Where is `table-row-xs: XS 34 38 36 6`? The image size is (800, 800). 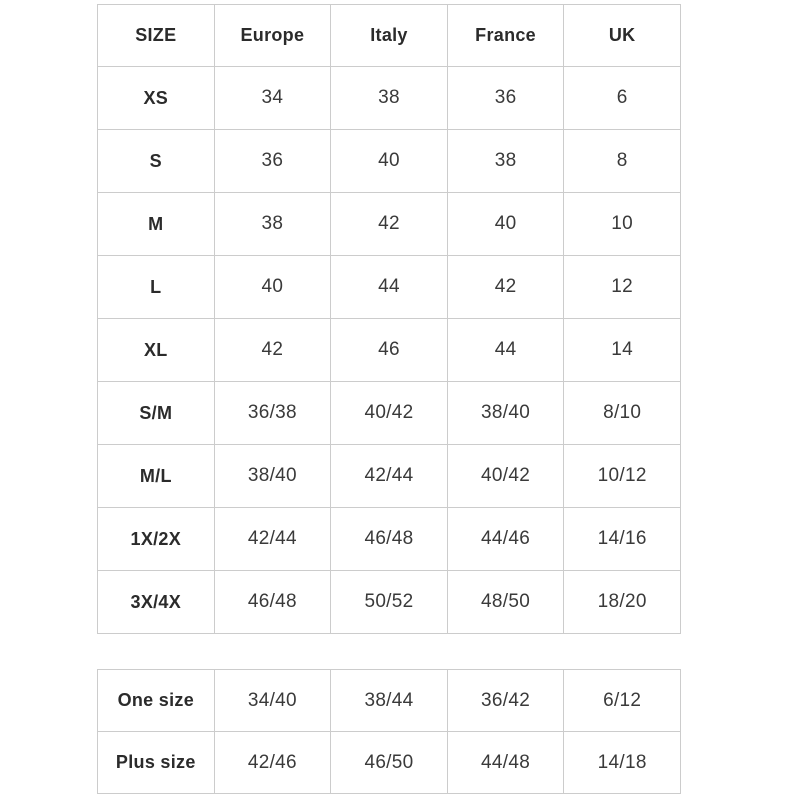 table-row-xs: XS 34 38 36 6 is located at coordinates (389, 98).